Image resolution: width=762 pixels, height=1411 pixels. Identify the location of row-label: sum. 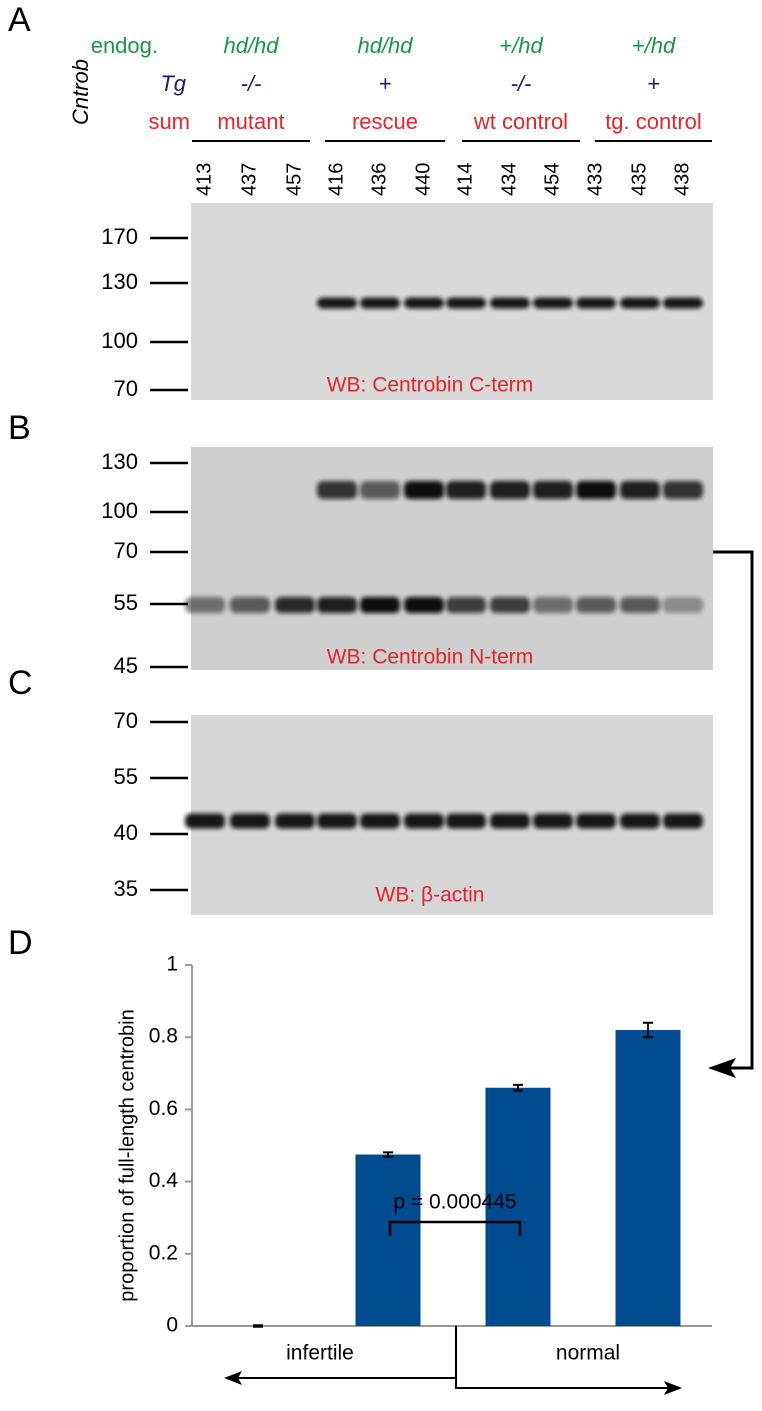
(169, 121).